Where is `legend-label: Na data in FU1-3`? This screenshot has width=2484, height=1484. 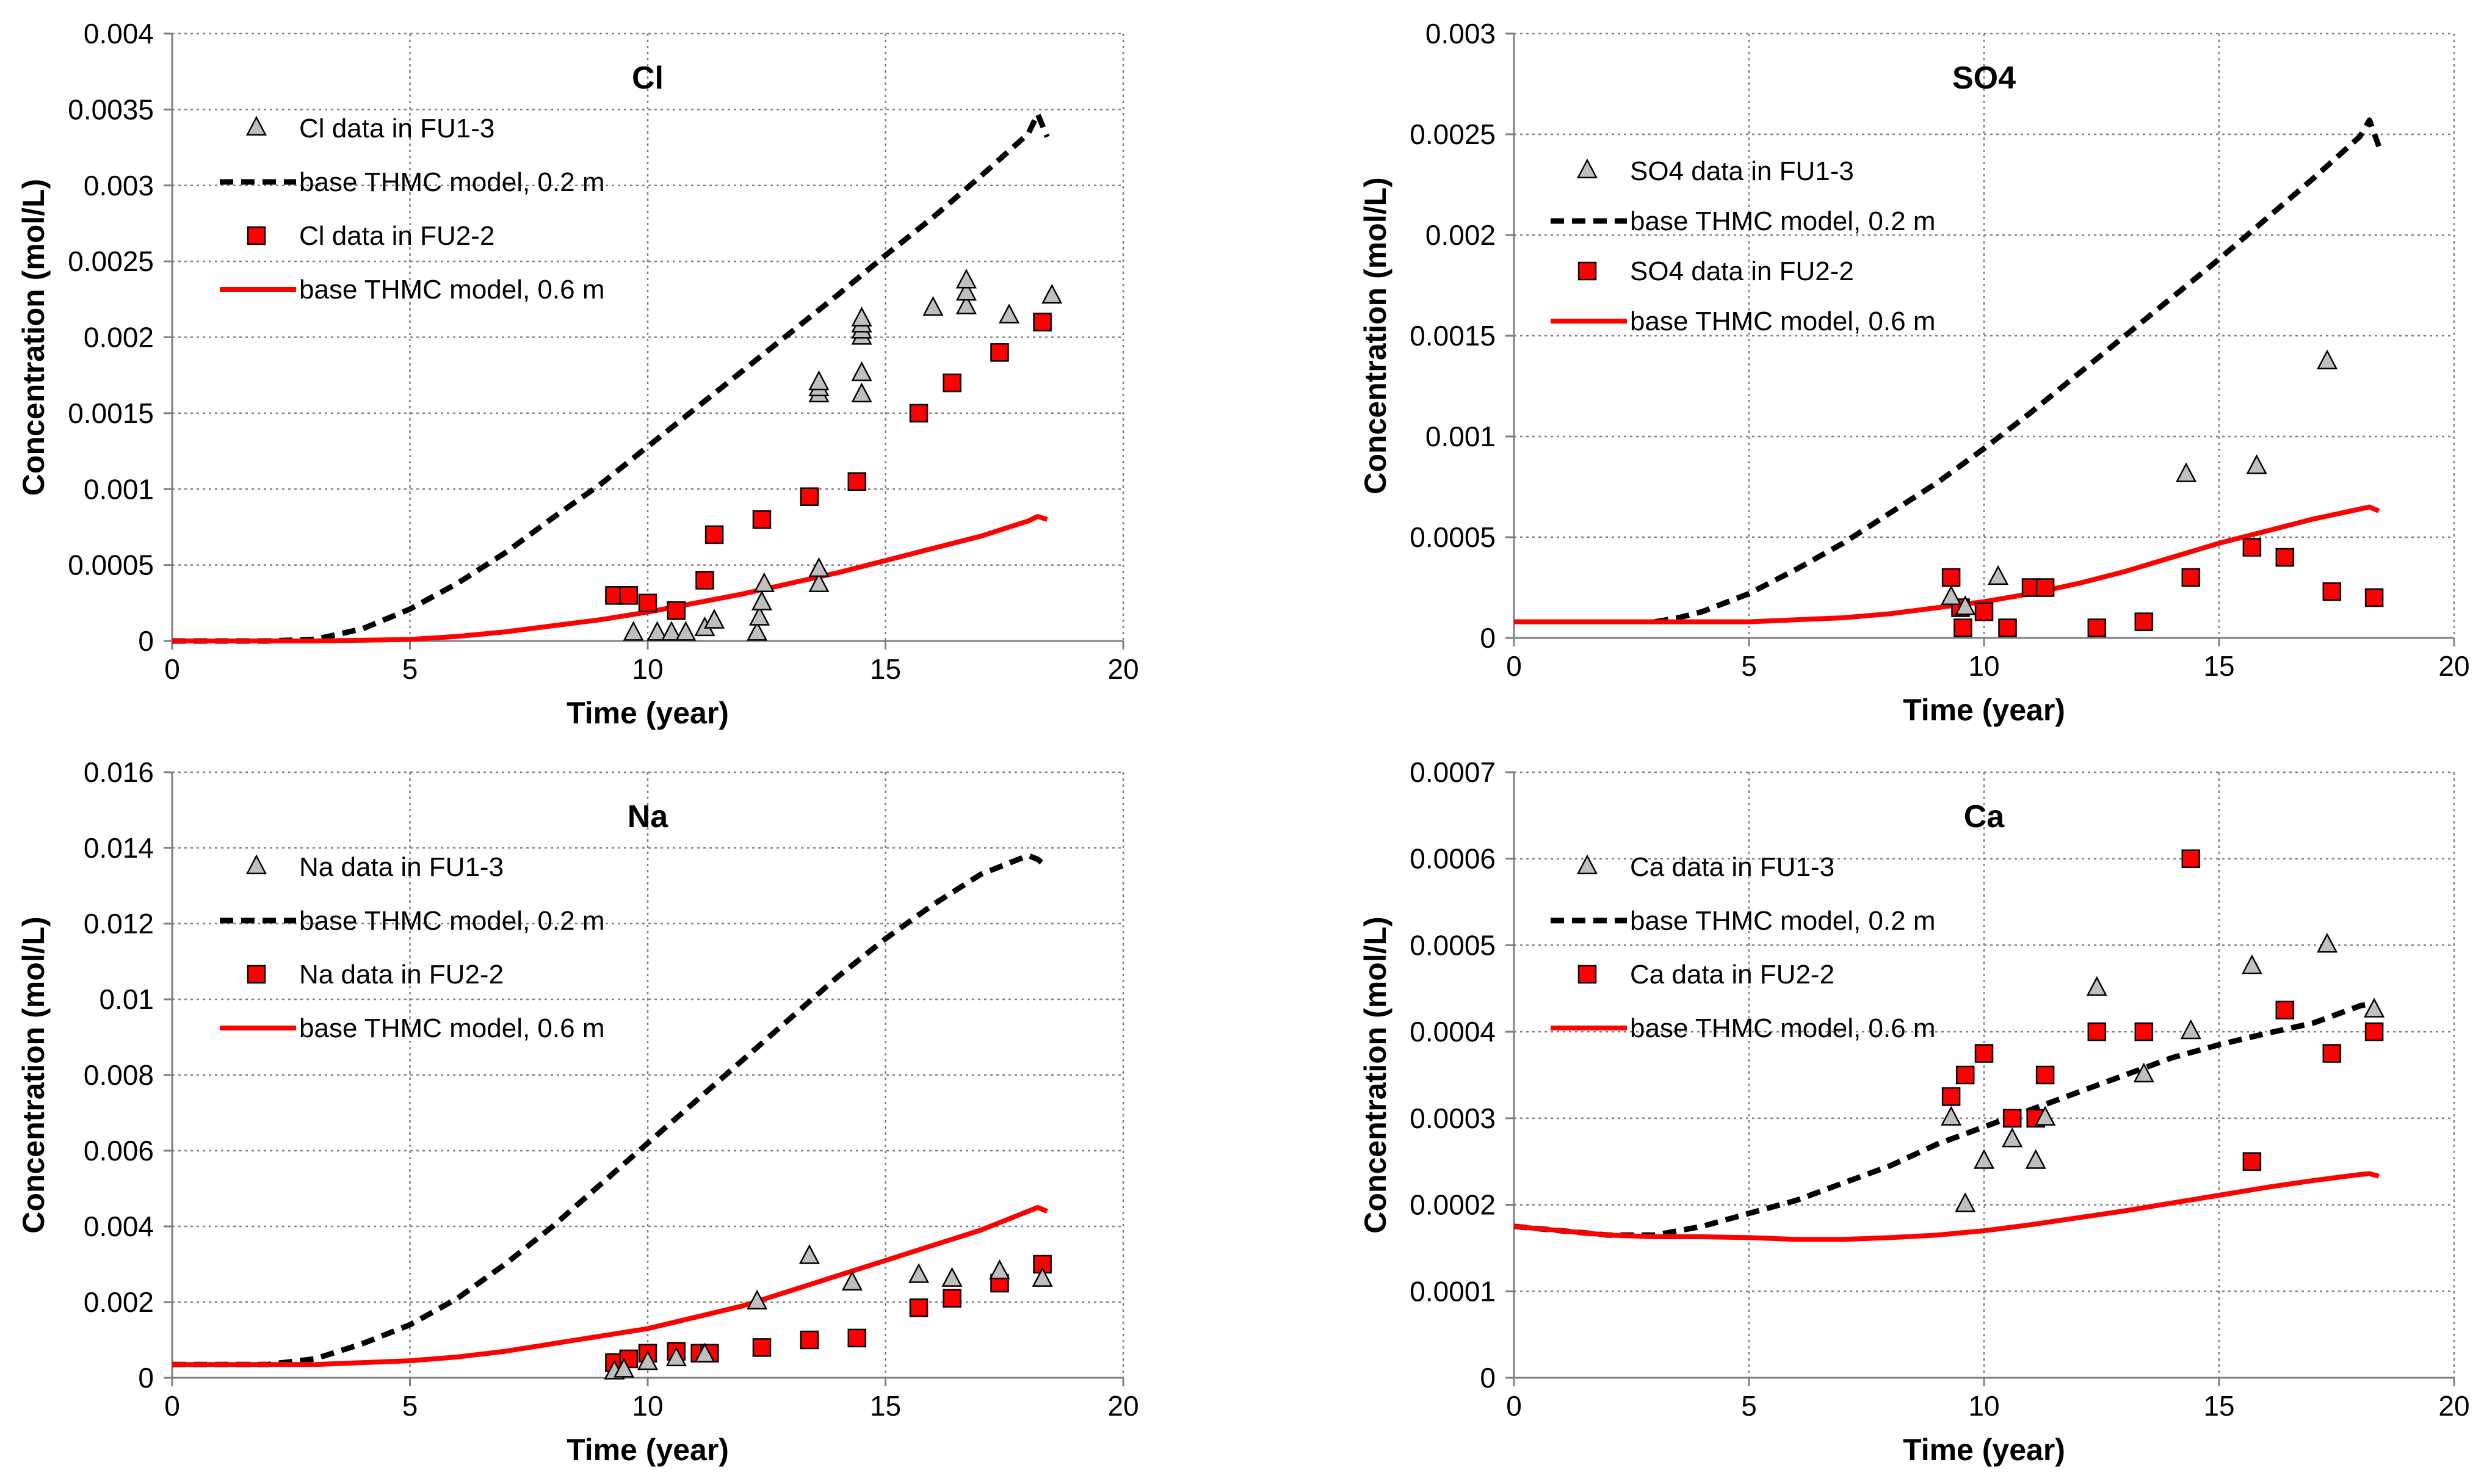
legend-label: Na data in FU1-3 is located at coordinates (401, 867).